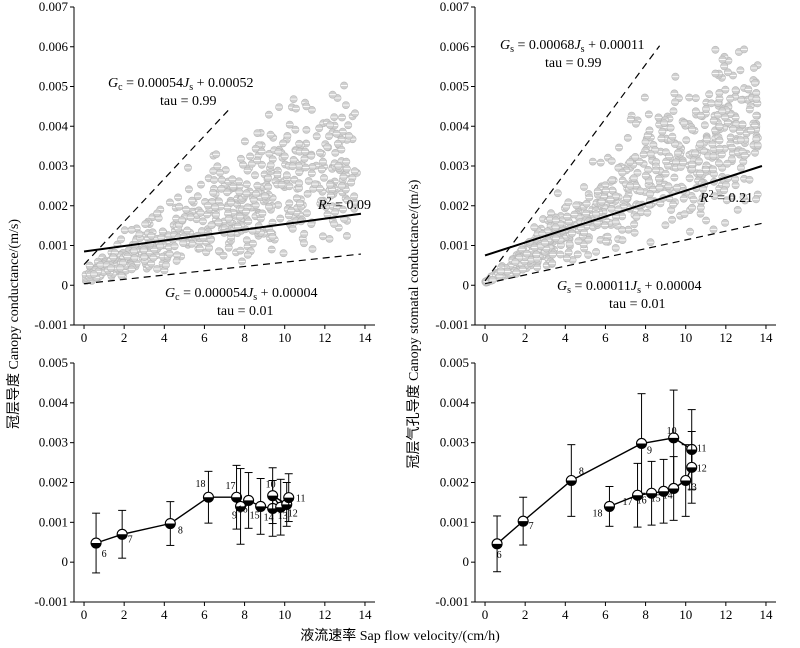  Describe the element at coordinates (581, 472) in the screenshot. I see `point-label: 8` at that location.